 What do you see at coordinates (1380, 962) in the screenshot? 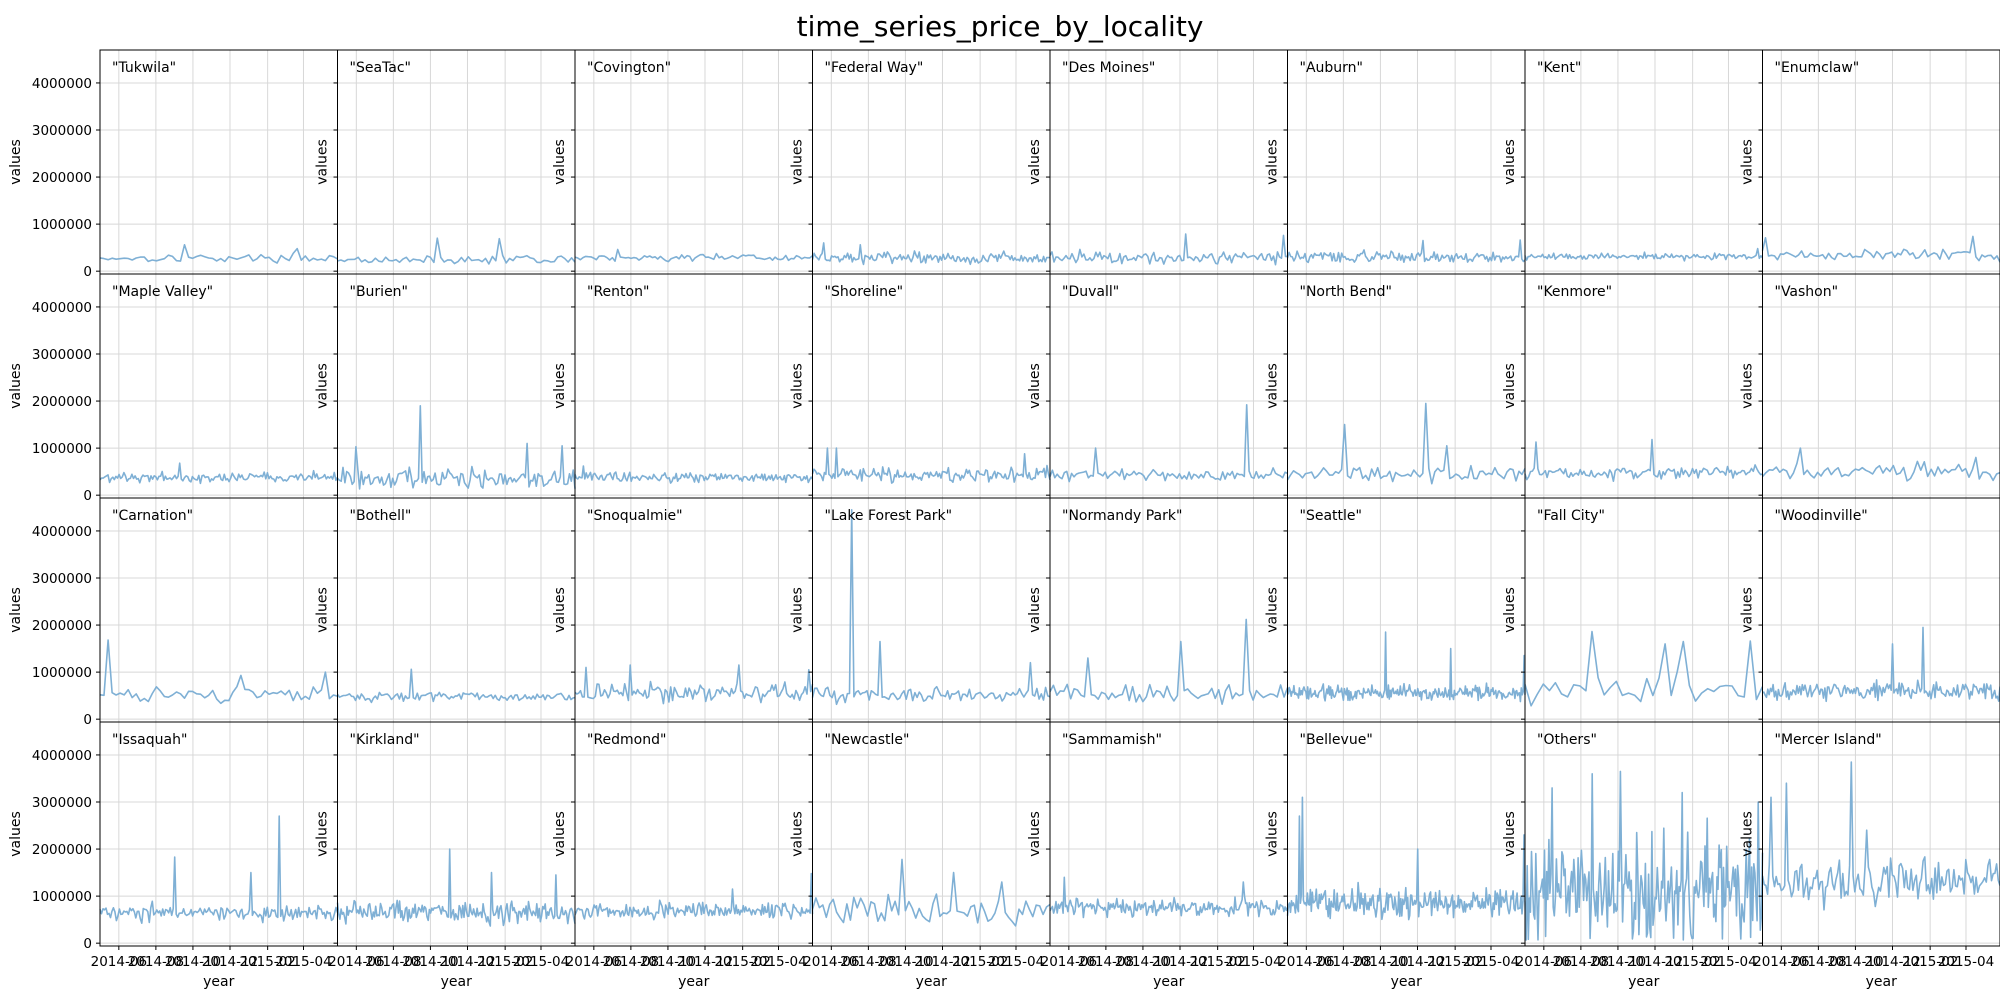
I see `xtick-label: 2014-10` at bounding box center [1380, 962].